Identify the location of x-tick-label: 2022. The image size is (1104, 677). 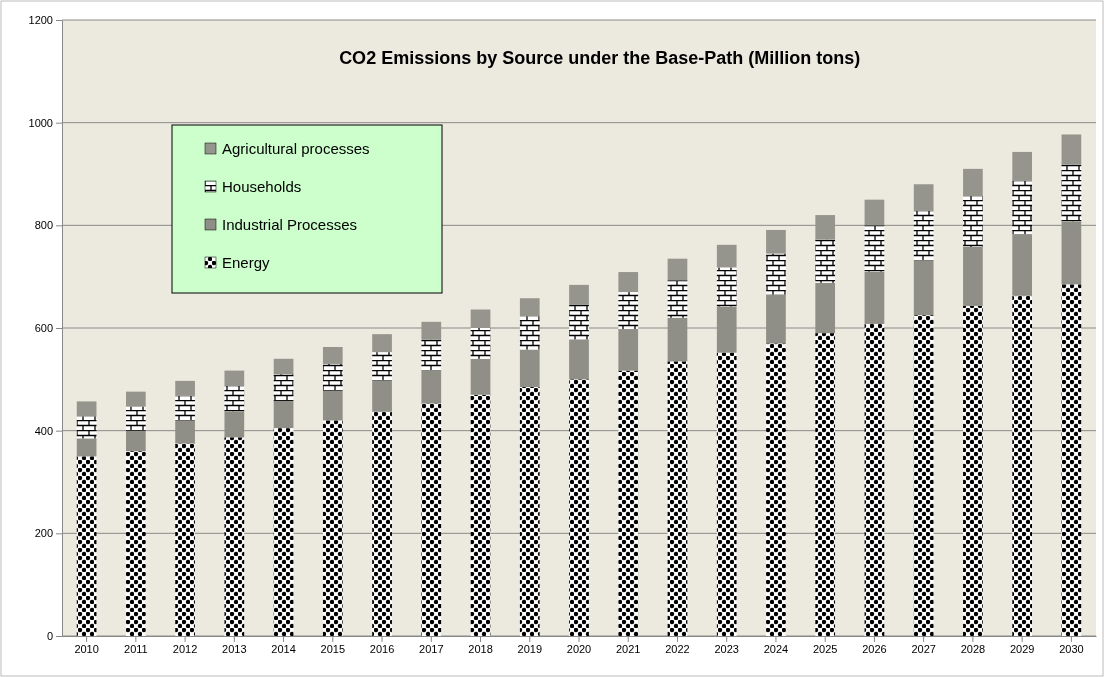
(677, 648).